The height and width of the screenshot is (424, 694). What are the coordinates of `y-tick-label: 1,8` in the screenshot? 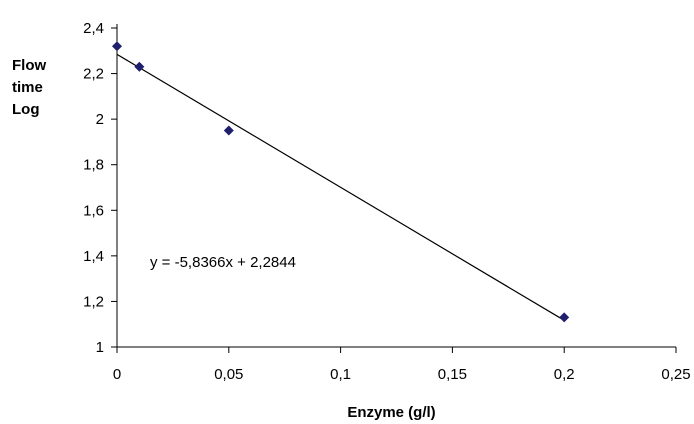 It's located at (93, 165).